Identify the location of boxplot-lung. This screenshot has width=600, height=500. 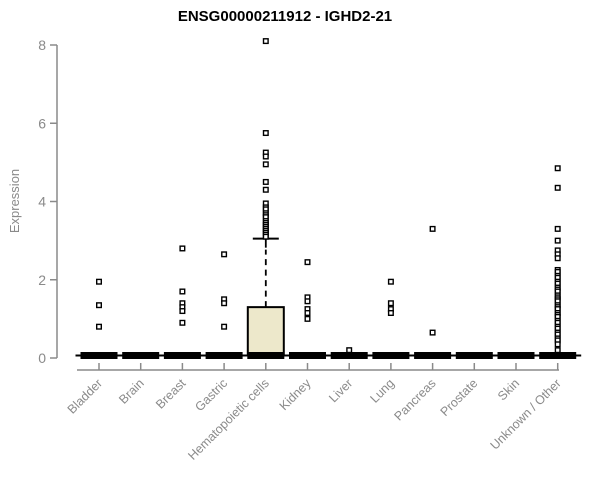
(391, 318).